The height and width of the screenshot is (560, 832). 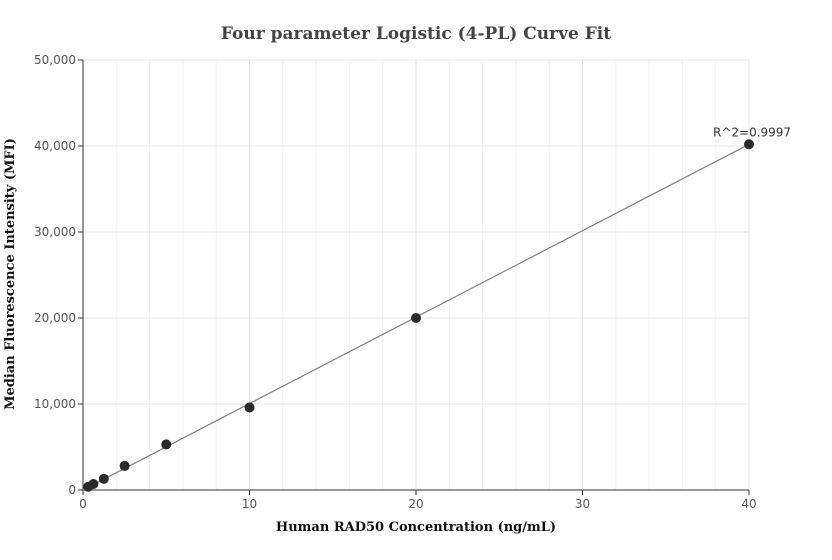 What do you see at coordinates (249, 504) in the screenshot?
I see `x-tick-label: 10` at bounding box center [249, 504].